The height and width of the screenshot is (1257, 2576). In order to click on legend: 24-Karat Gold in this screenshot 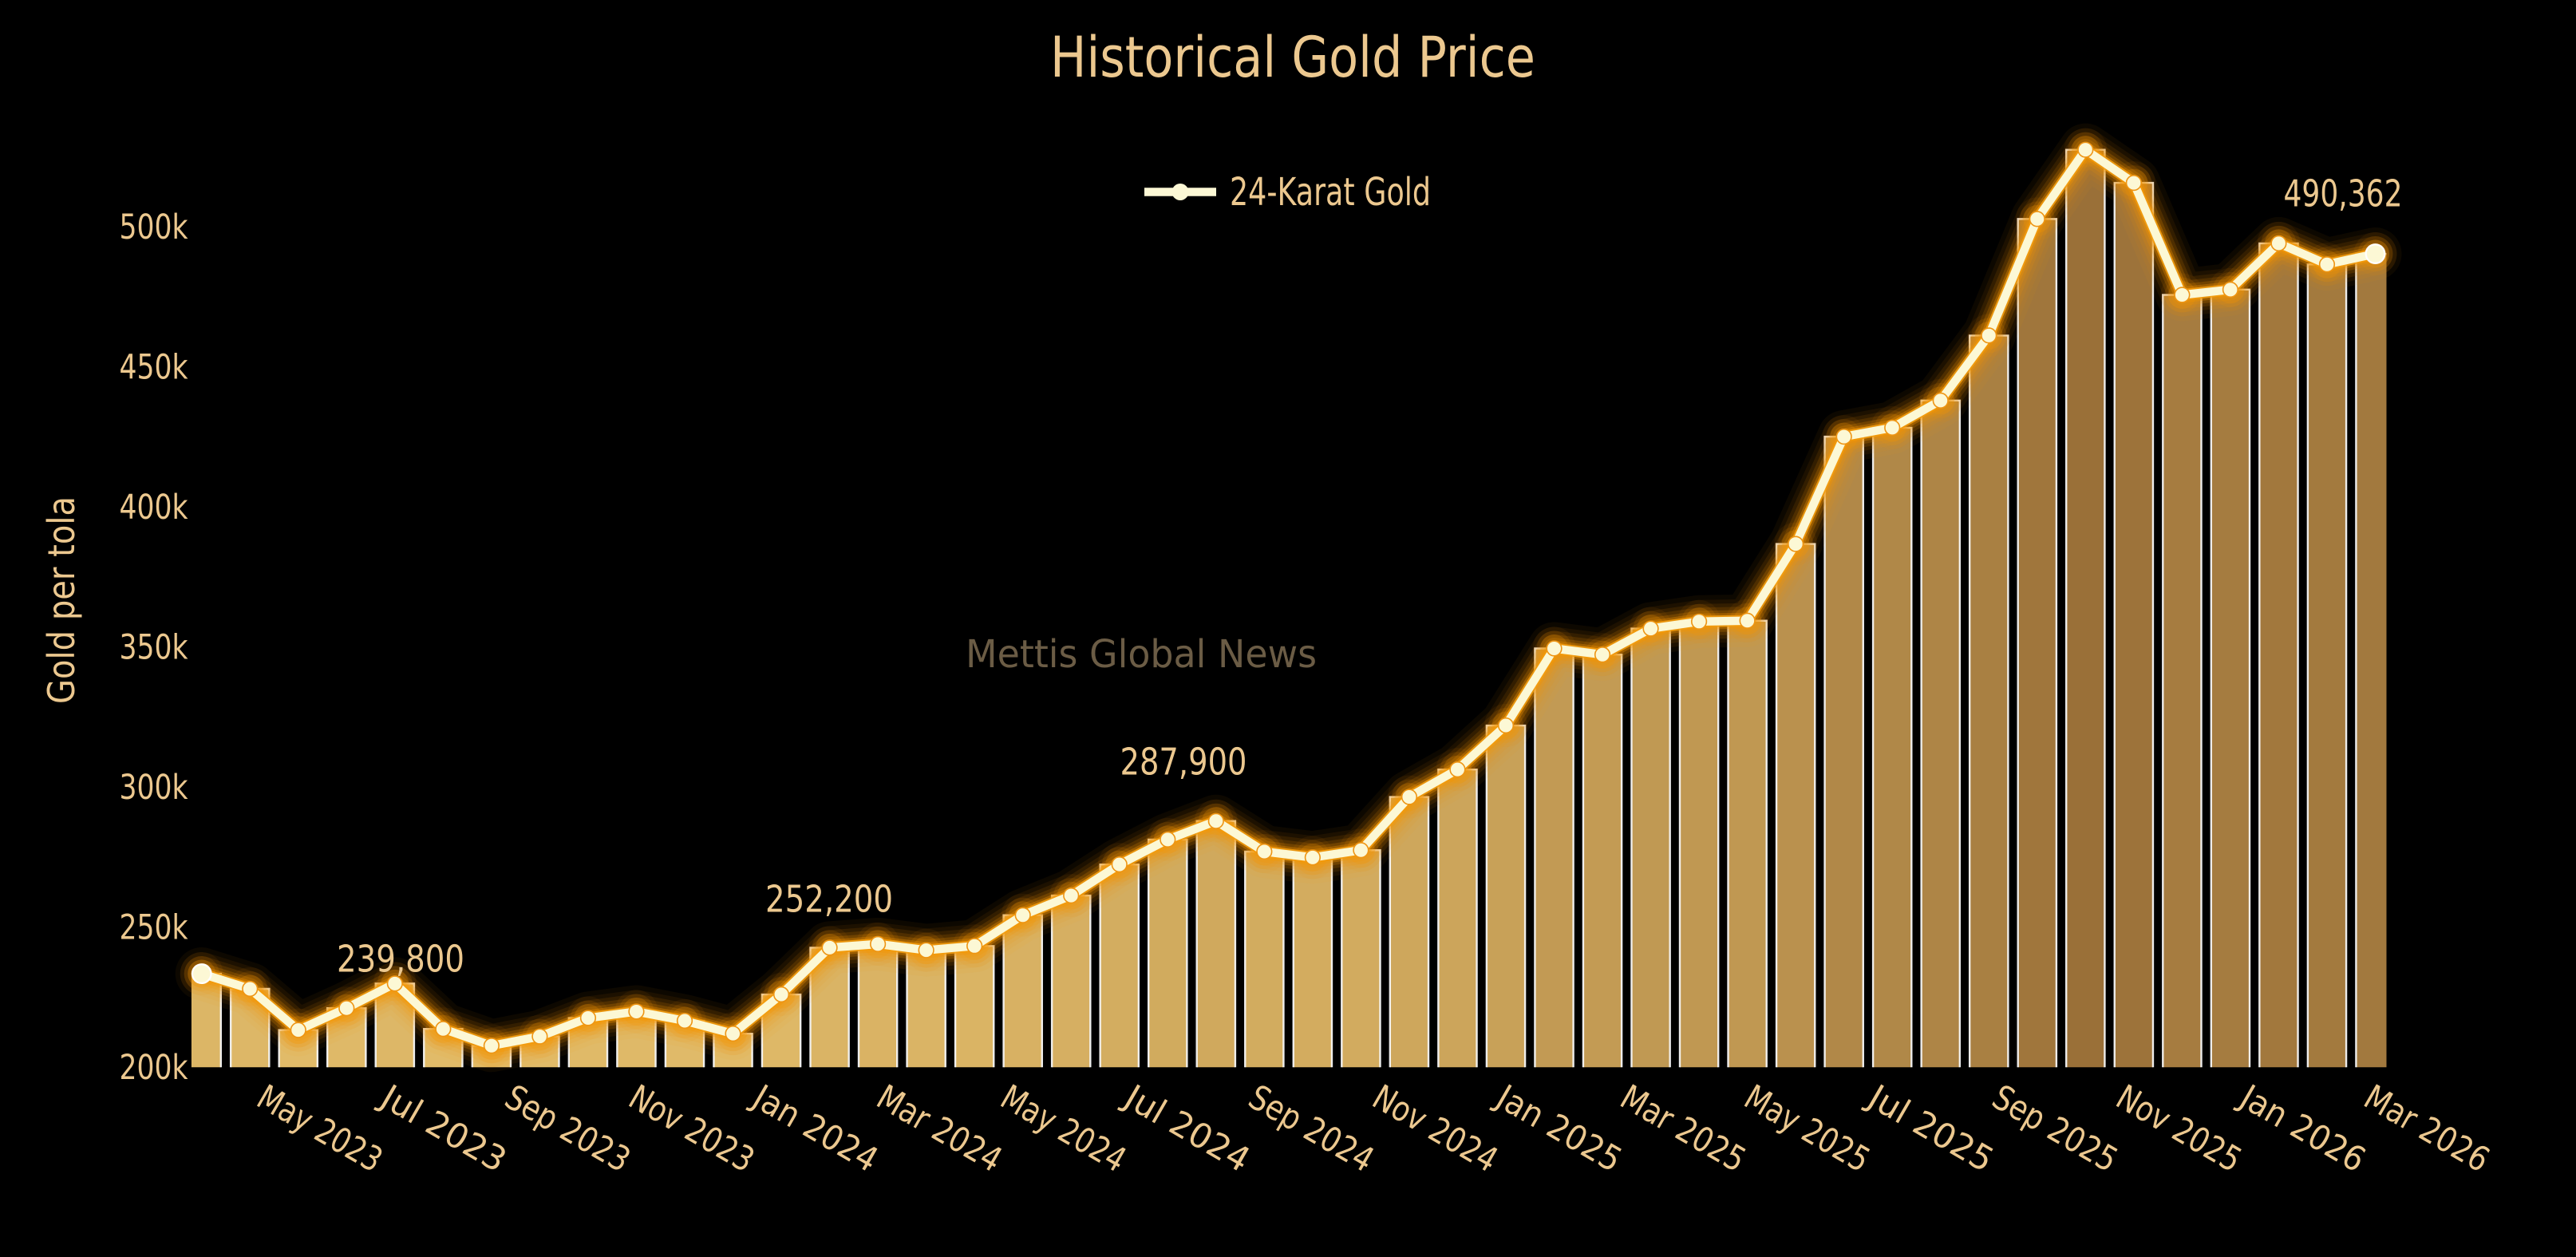, I will do `click(1287, 192)`.